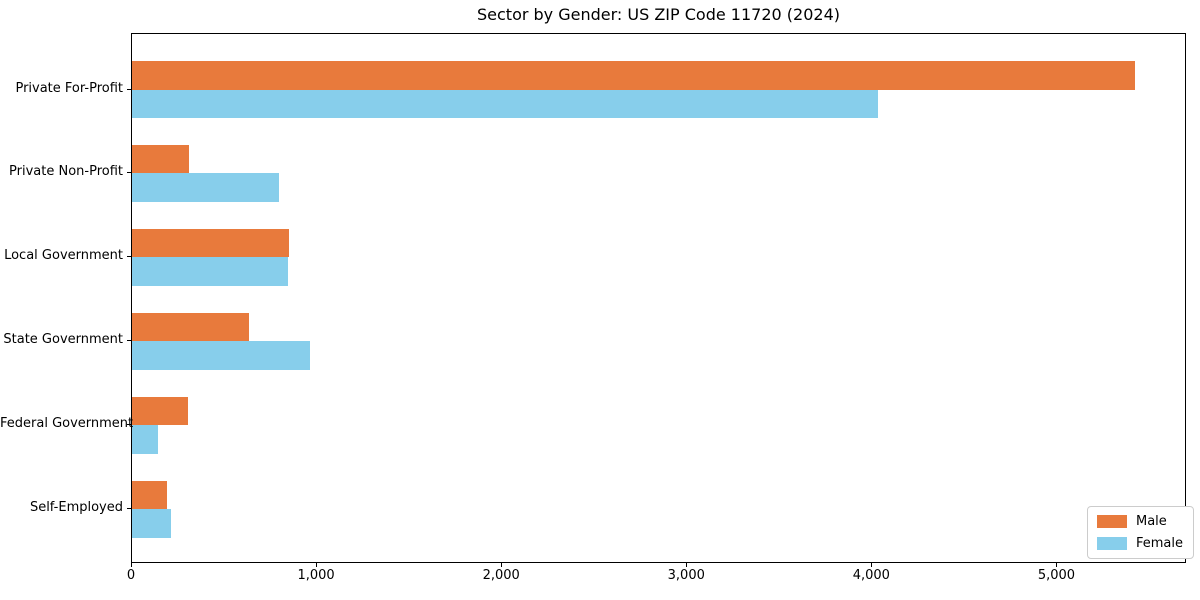 This screenshot has height=600, width=1200. I want to click on bar-female-private-non-profit, so click(206, 187).